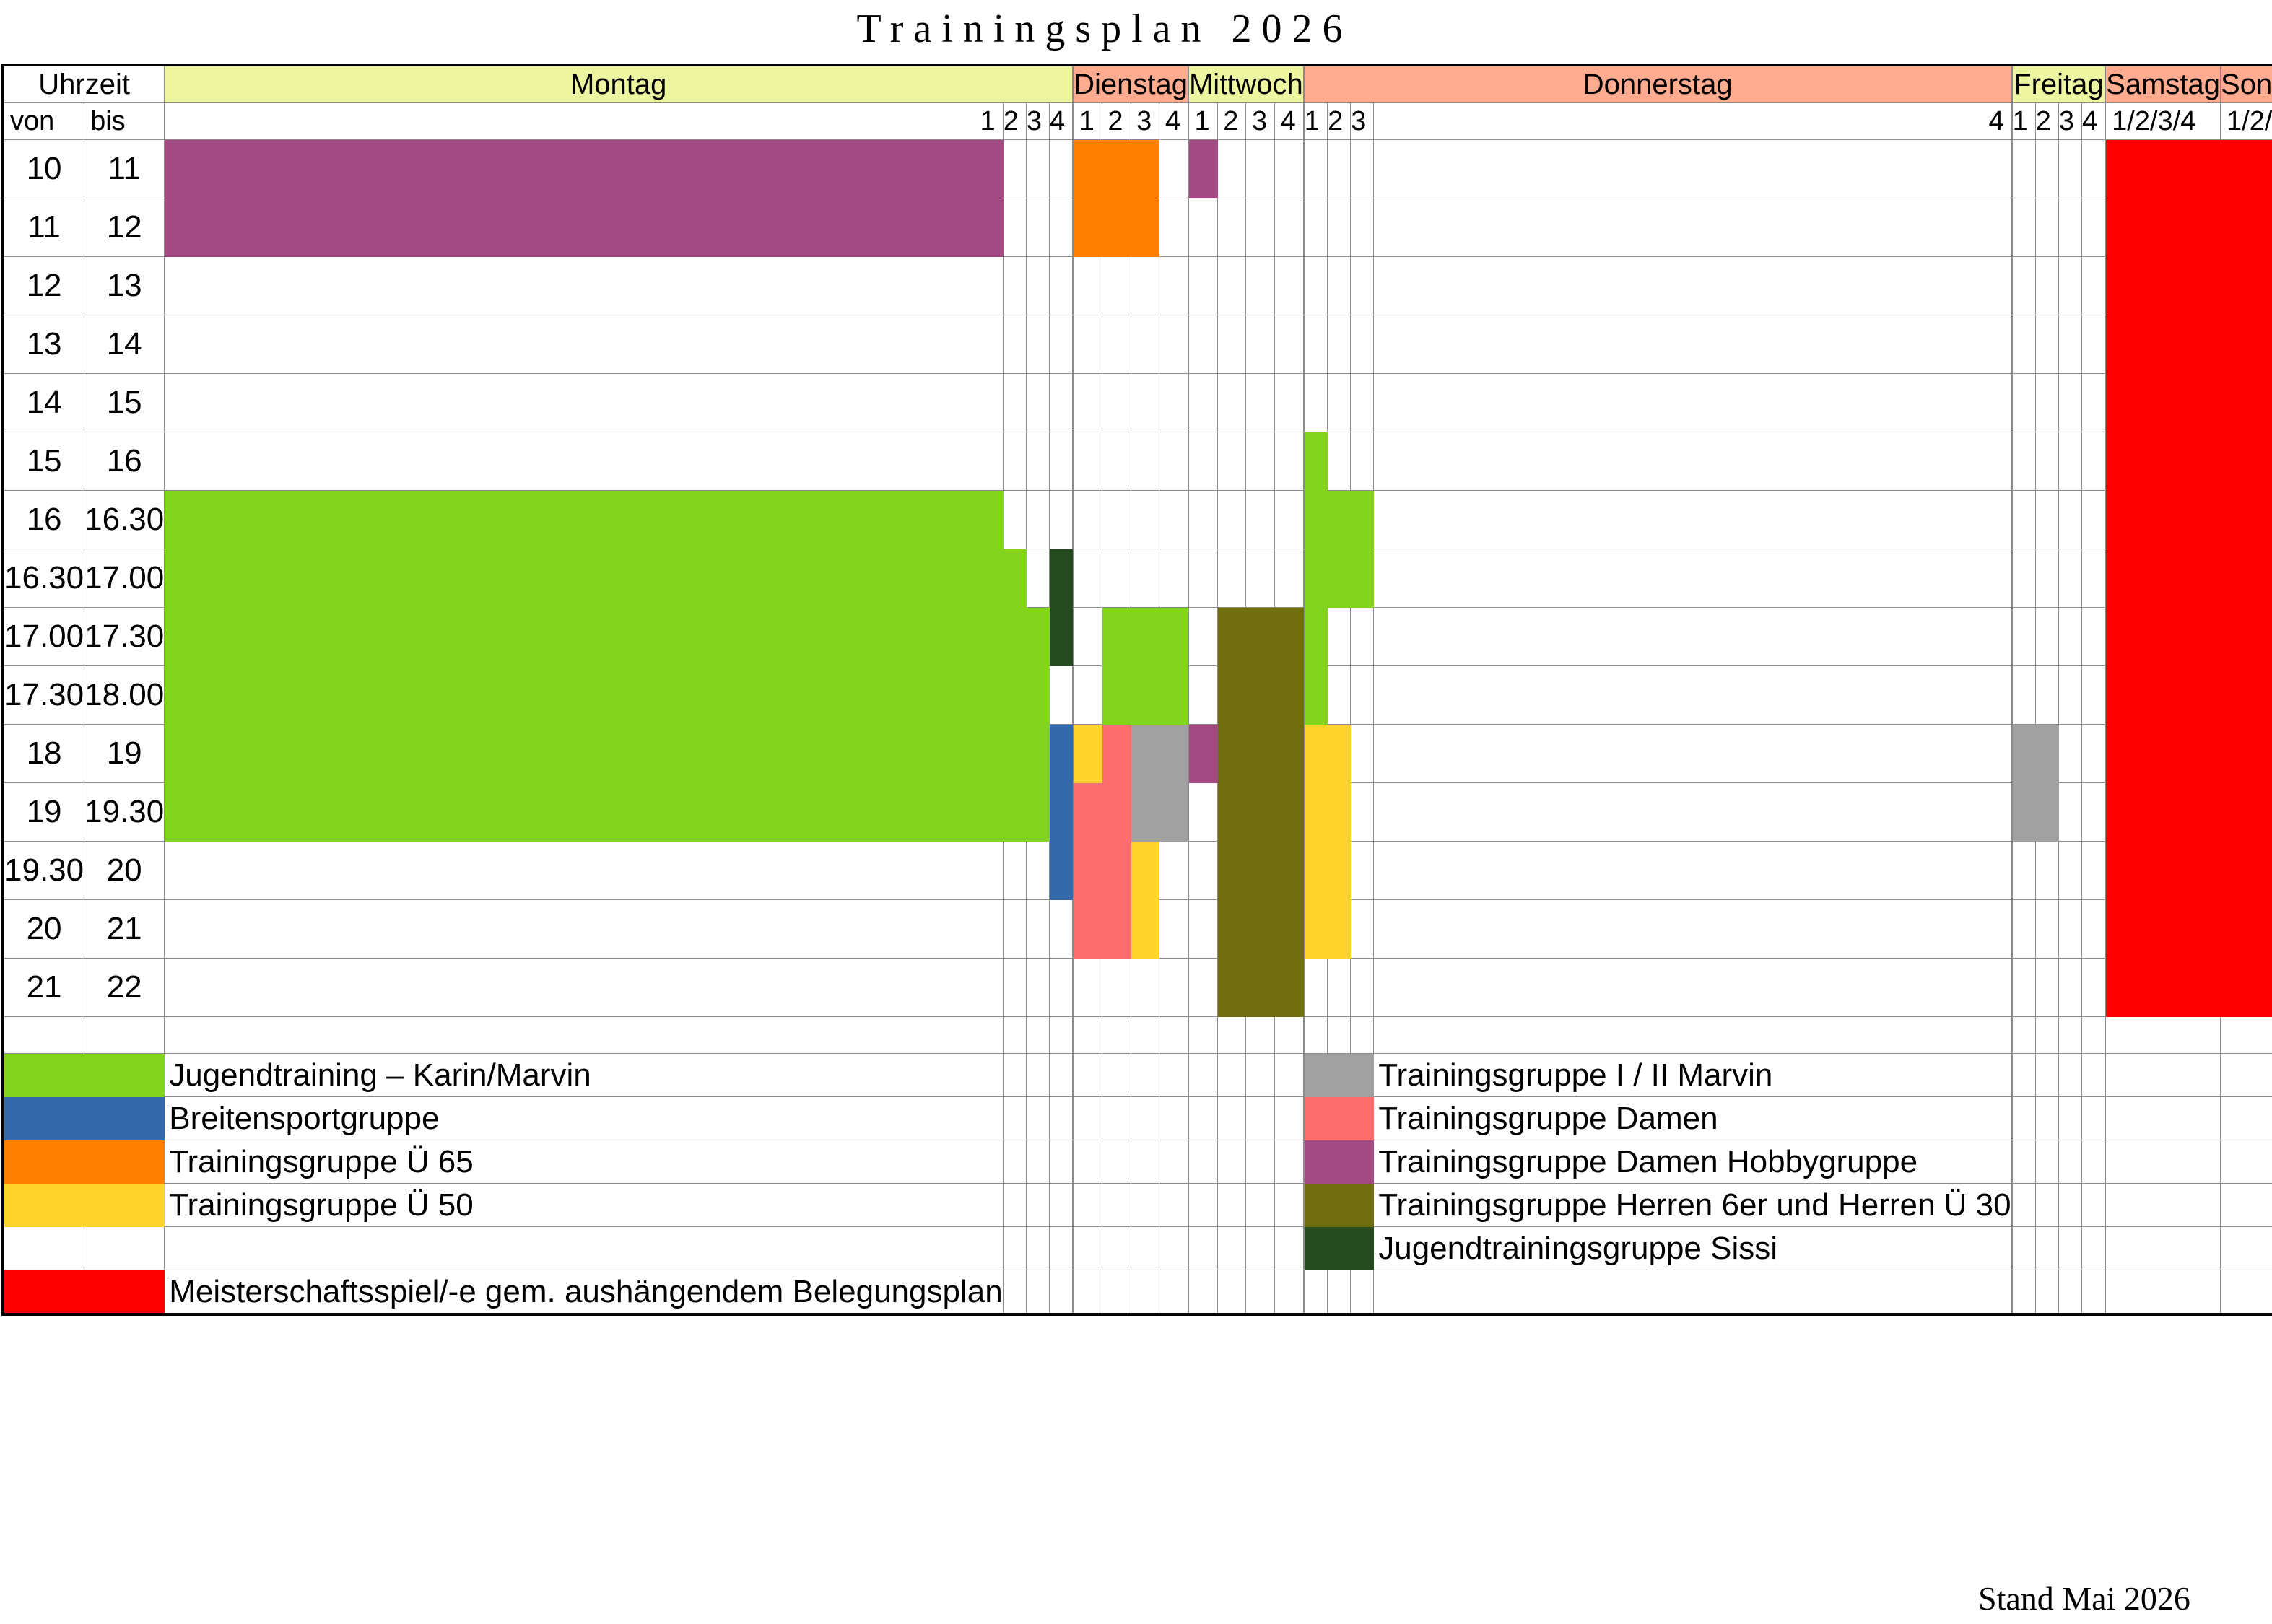 This screenshot has height=1624, width=2272. What do you see at coordinates (1137, 929) in the screenshot?
I see `time-row: 20 21` at bounding box center [1137, 929].